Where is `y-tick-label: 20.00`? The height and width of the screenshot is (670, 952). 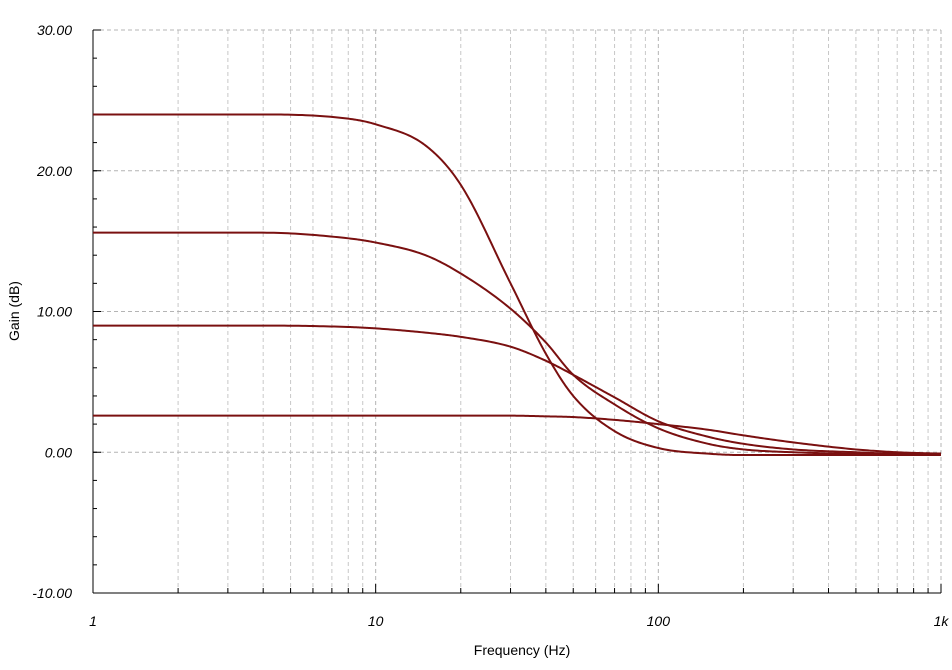 y-tick-label: 20.00 is located at coordinates (54, 171).